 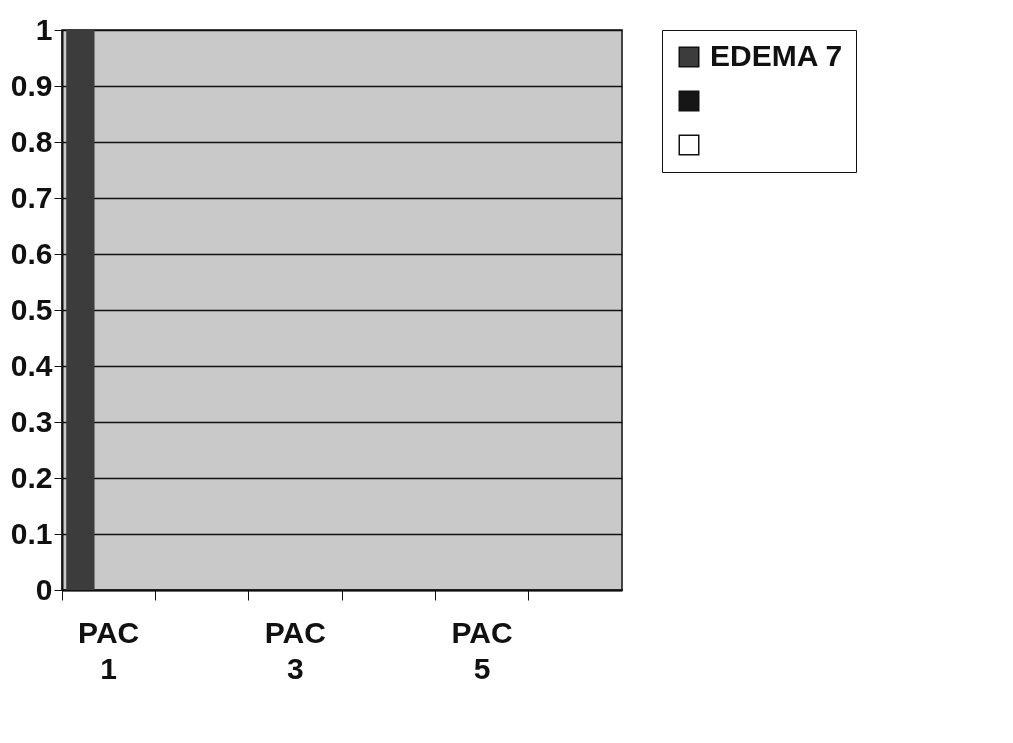 What do you see at coordinates (31, 533) in the screenshot?
I see `y-tick-label: 0.1` at bounding box center [31, 533].